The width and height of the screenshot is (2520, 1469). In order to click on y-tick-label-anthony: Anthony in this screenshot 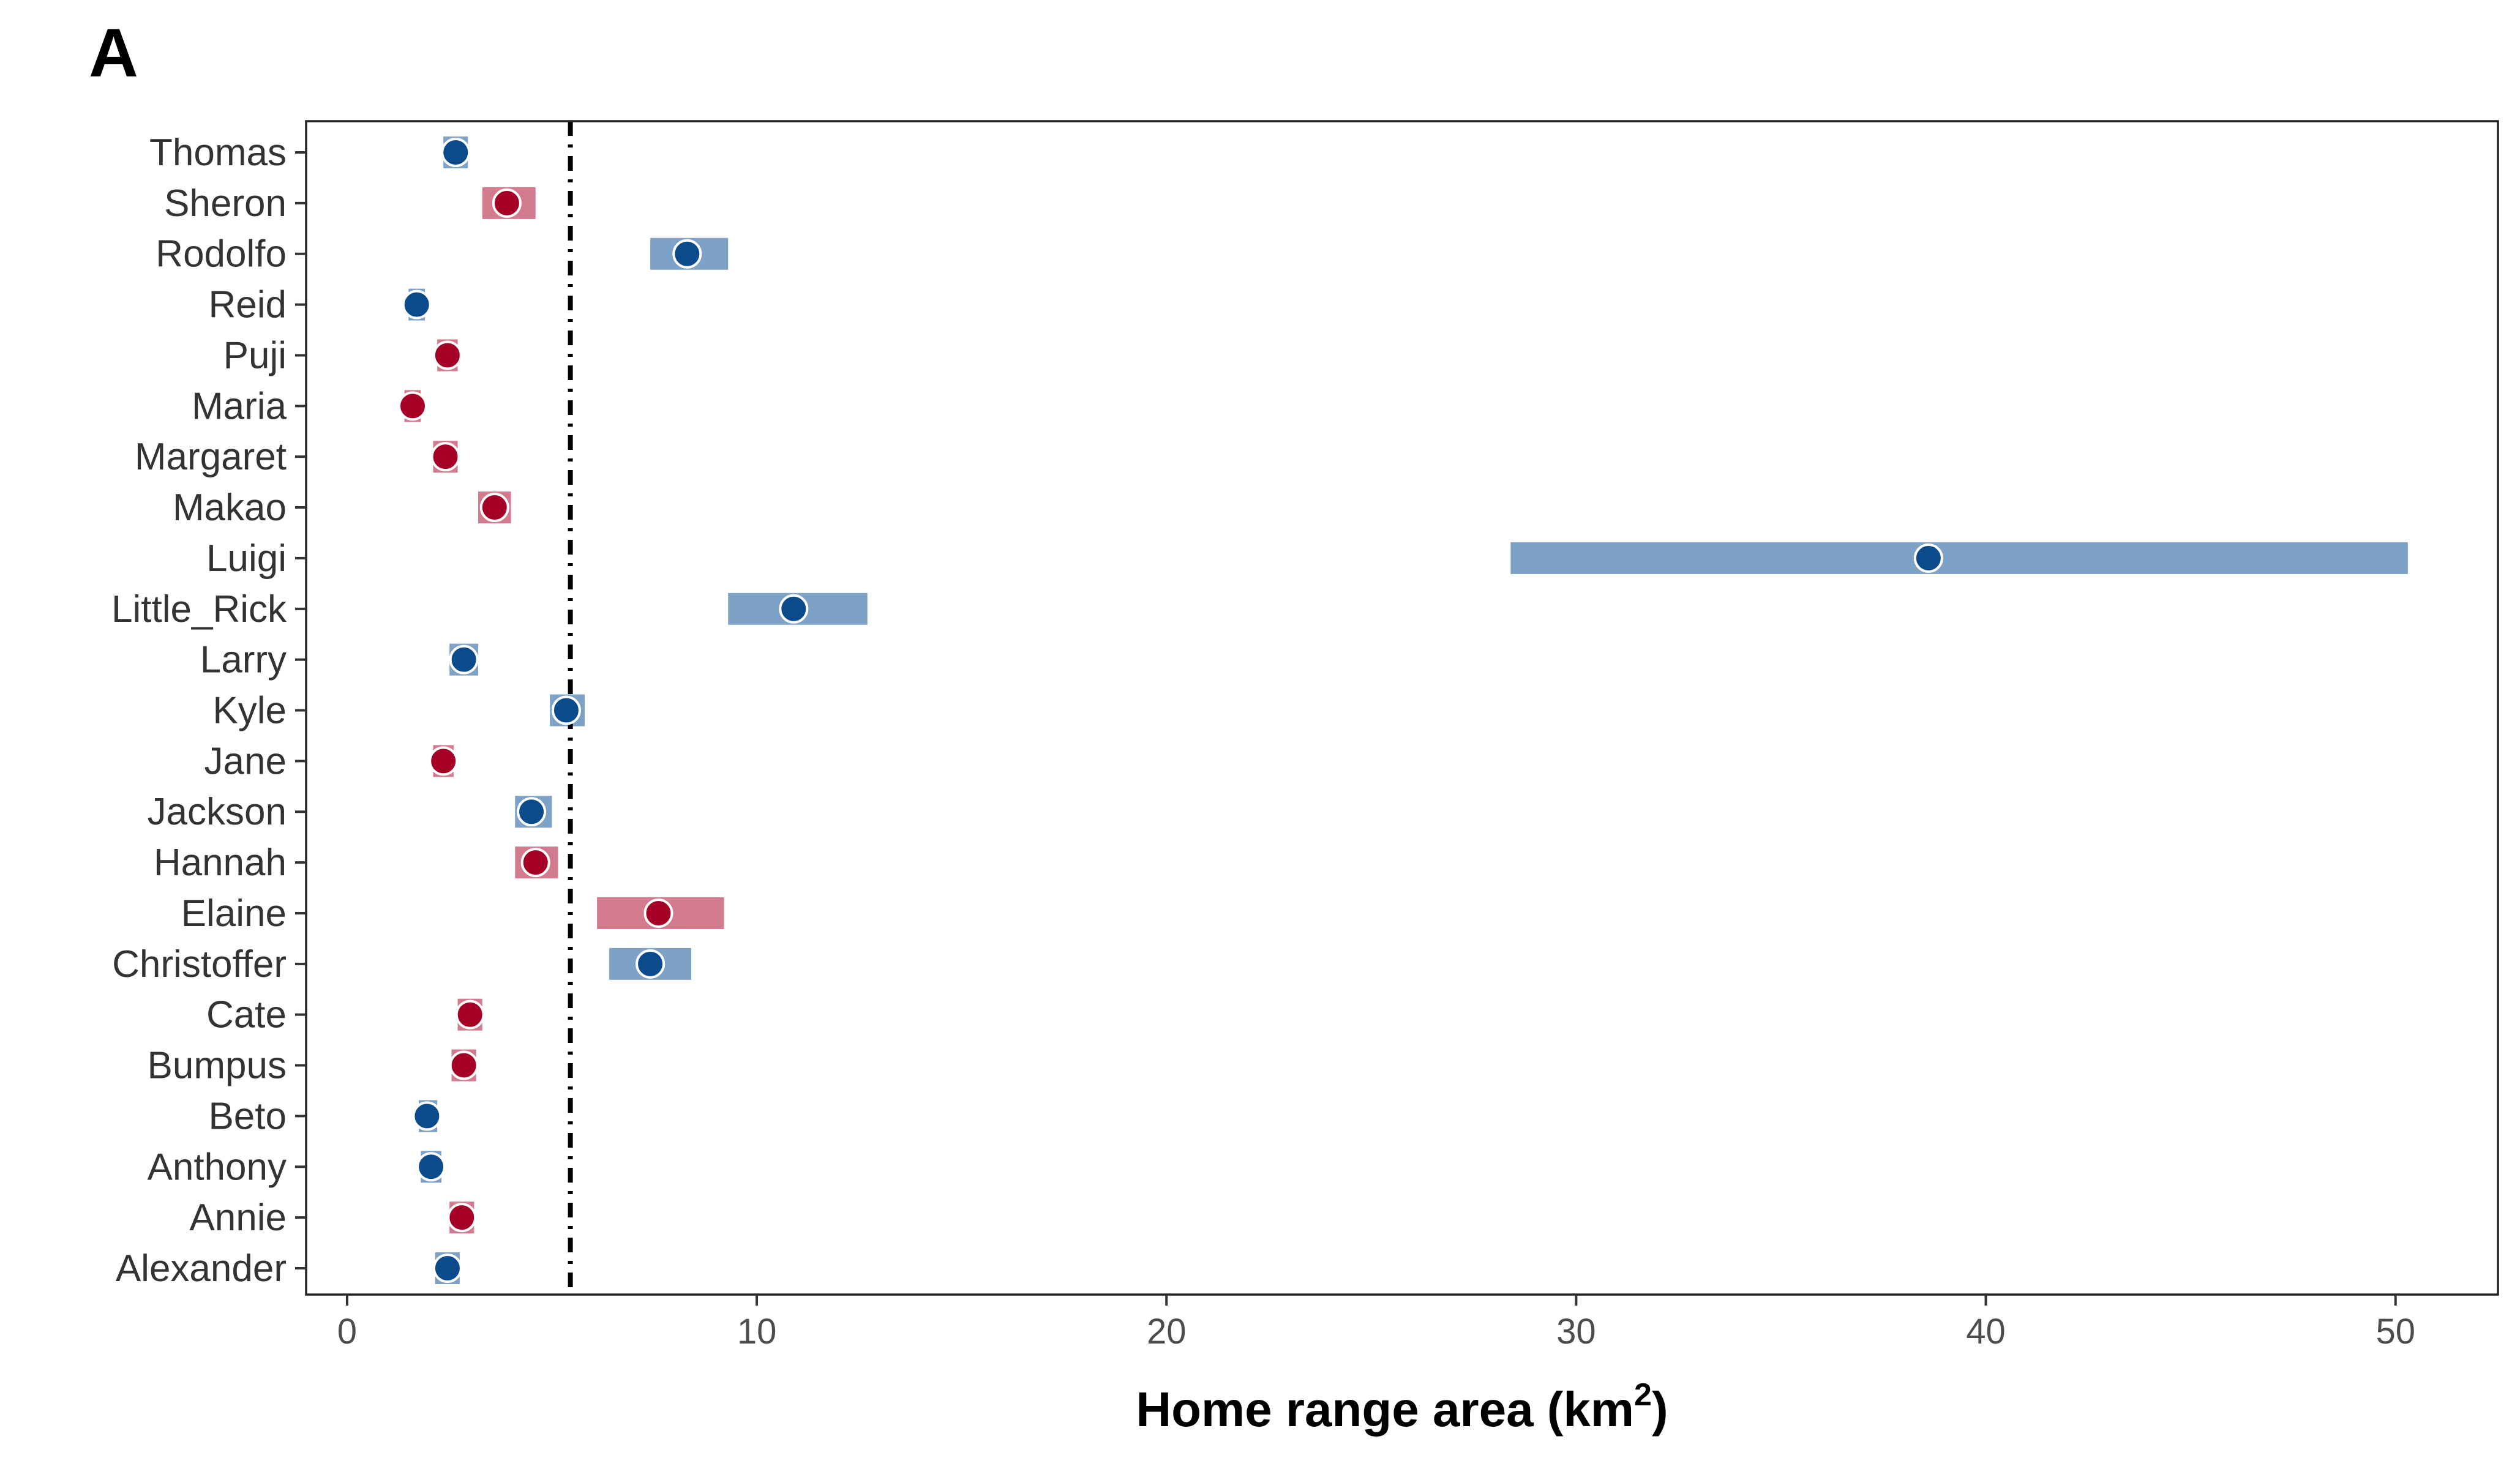, I will do `click(217, 1167)`.